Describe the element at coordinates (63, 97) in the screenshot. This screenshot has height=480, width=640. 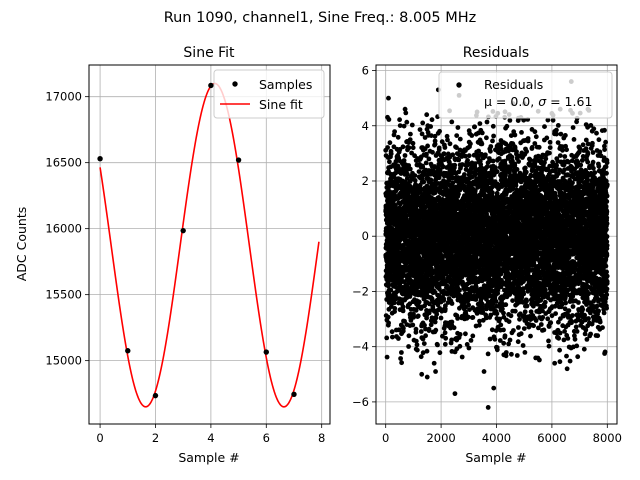
I see `y-tick-label: 17000` at that location.